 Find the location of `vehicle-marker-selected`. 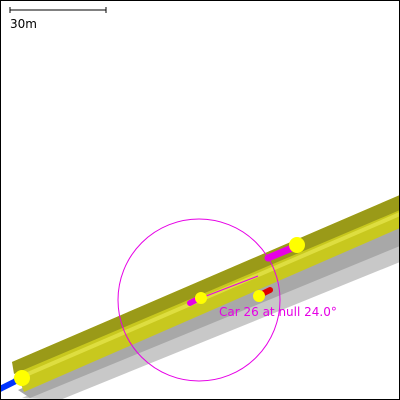

vehicle-marker-selected is located at coordinates (201, 298).